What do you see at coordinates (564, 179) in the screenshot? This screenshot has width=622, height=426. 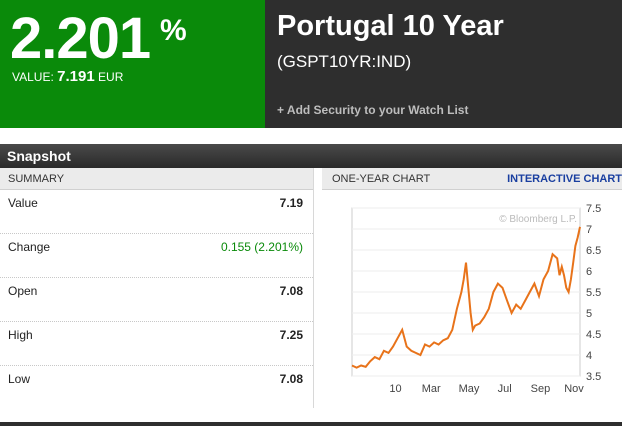 I see `interactive-chart-link: INTERACTIVE CHART` at bounding box center [564, 179].